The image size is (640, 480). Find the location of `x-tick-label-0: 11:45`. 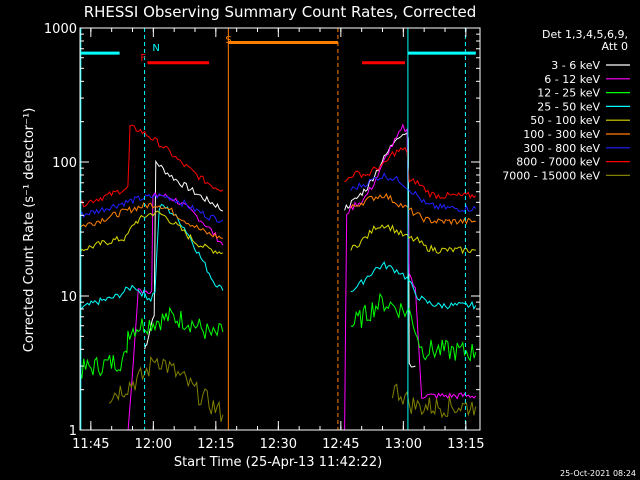

x-tick-label-0: 11:45 is located at coordinates (90, 444).